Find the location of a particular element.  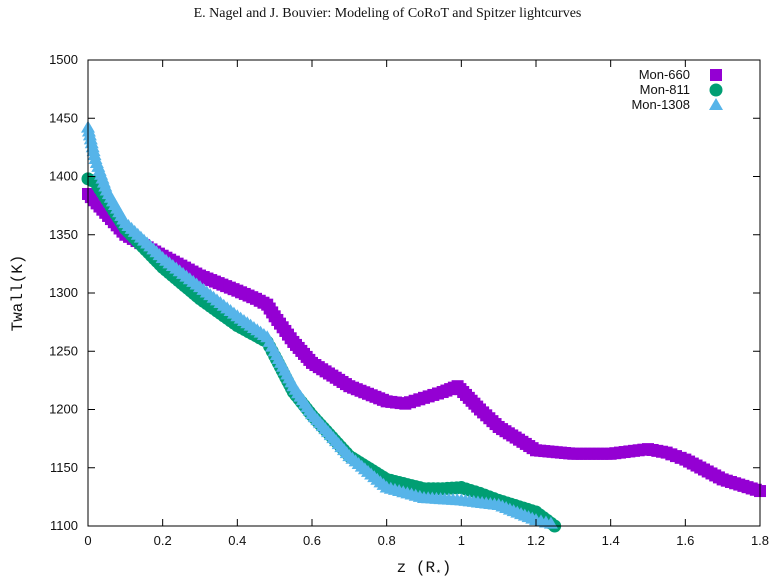

x-tick-label: 1 is located at coordinates (461, 540).